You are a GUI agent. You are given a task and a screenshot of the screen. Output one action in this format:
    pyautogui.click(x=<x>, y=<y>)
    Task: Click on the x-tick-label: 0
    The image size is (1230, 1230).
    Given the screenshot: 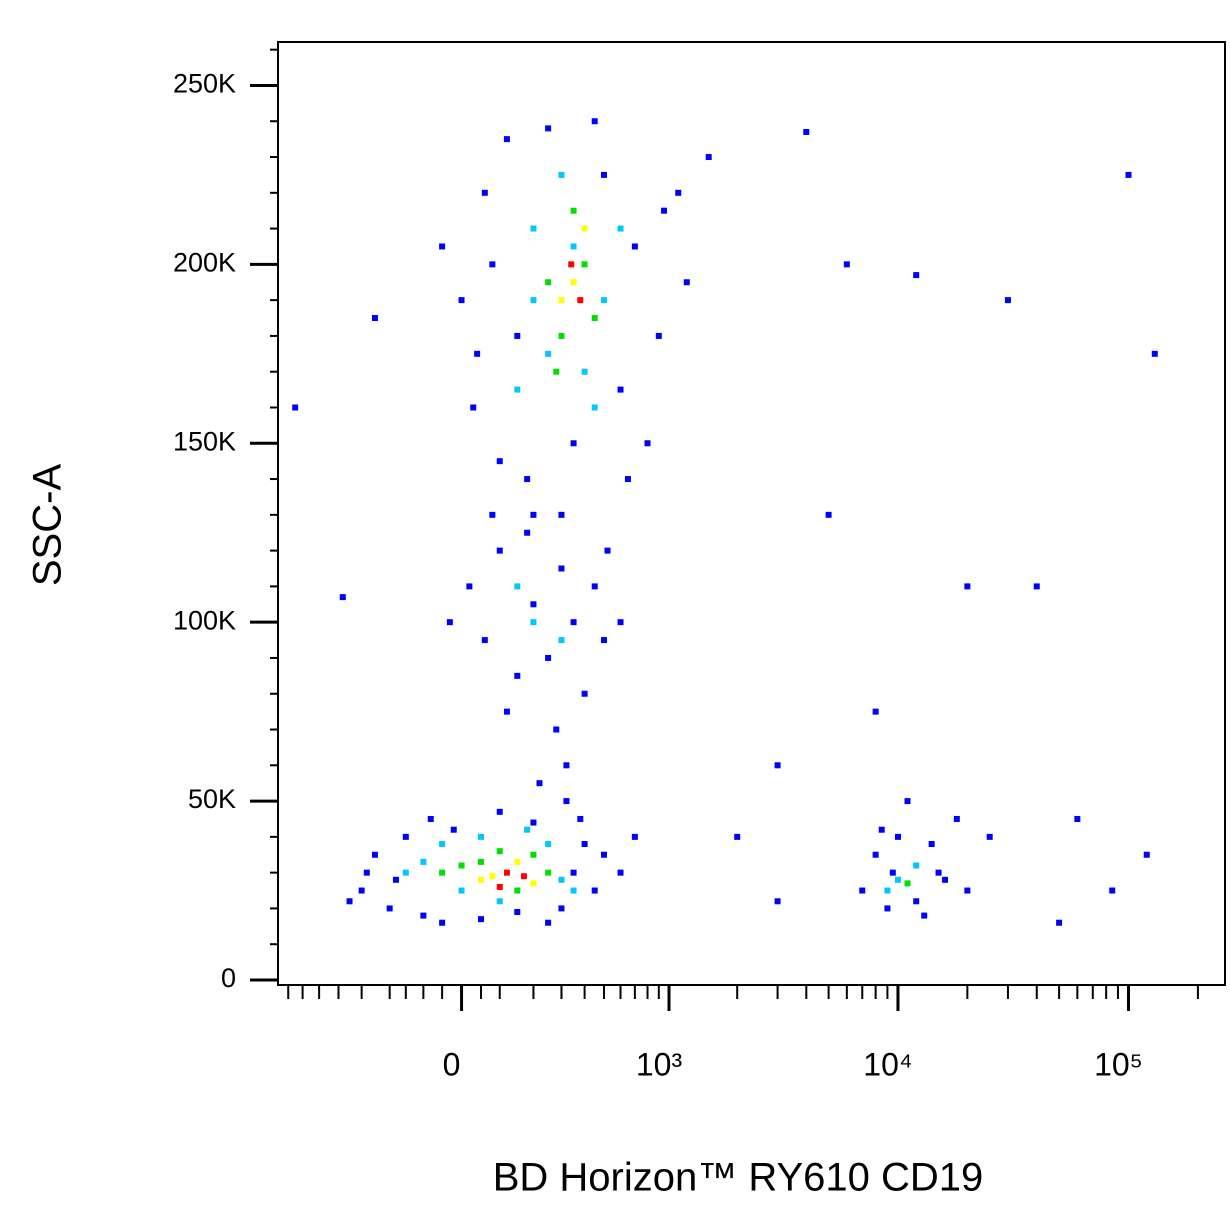 What is the action you would take?
    pyautogui.click(x=452, y=1064)
    